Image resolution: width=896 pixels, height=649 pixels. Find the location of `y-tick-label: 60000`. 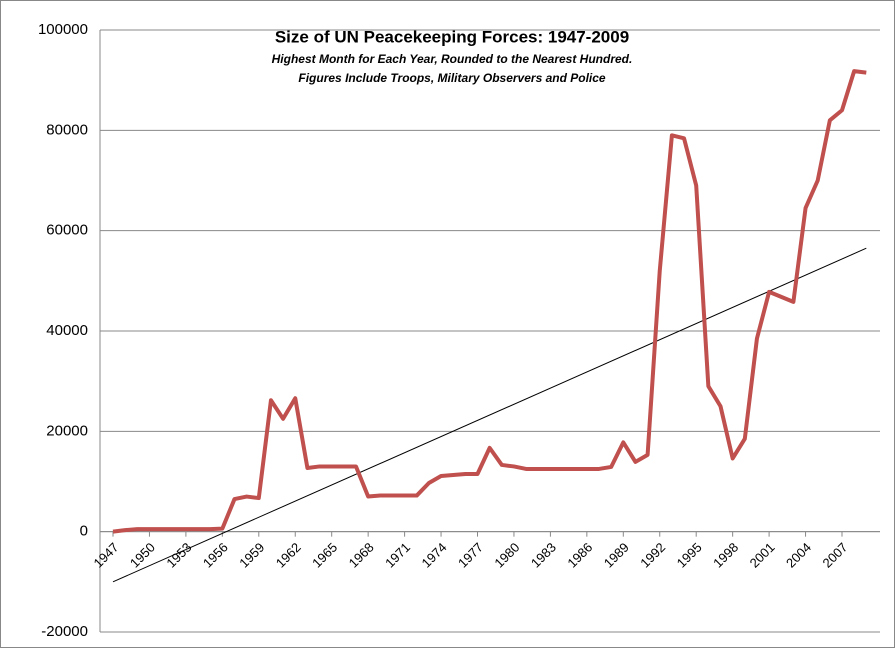

y-tick-label: 60000 is located at coordinates (67, 230).